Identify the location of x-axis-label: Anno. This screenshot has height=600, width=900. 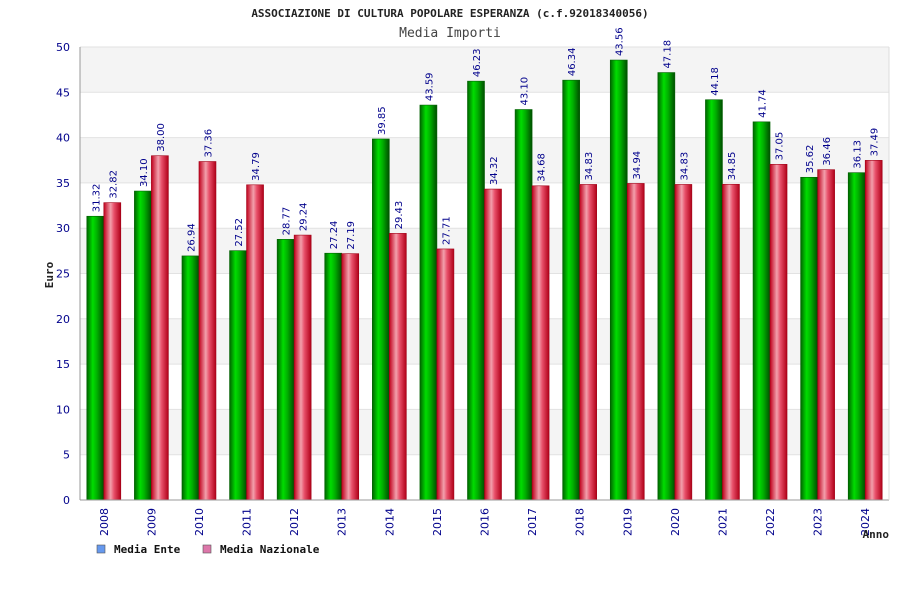
(876, 534).